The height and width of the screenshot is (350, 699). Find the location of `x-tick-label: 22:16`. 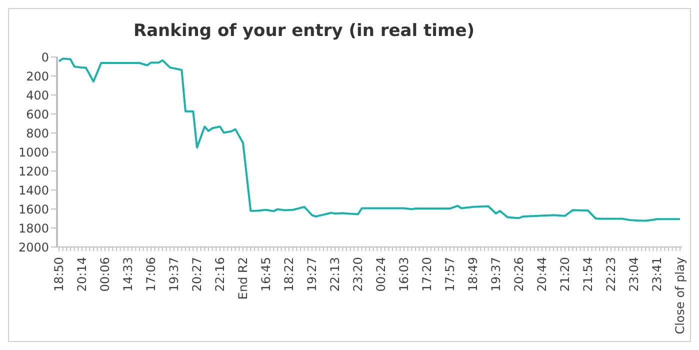

x-tick-label: 22:16 is located at coordinates (220, 274).